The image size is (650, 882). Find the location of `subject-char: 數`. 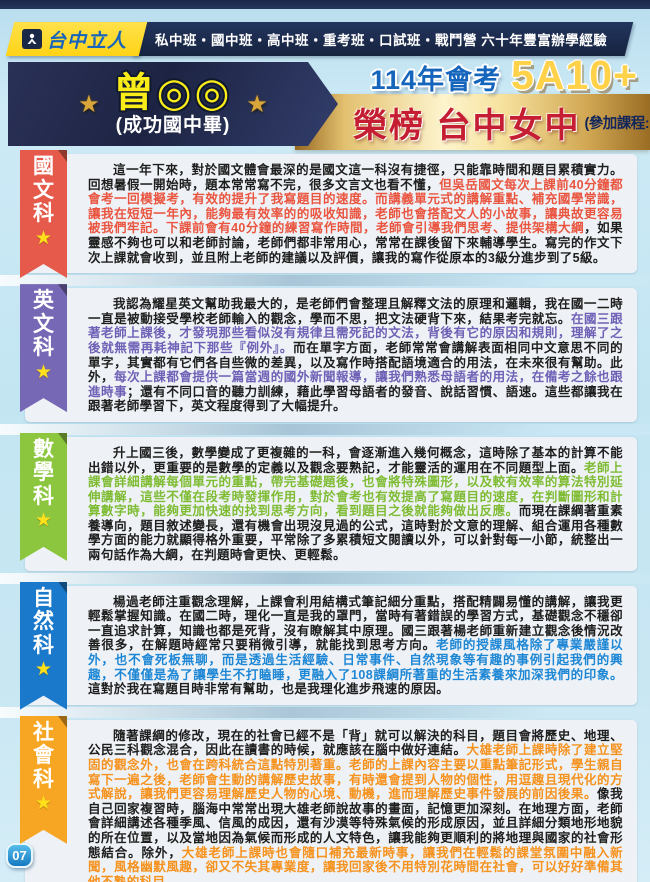

subject-char: 數 is located at coordinates (43, 449).